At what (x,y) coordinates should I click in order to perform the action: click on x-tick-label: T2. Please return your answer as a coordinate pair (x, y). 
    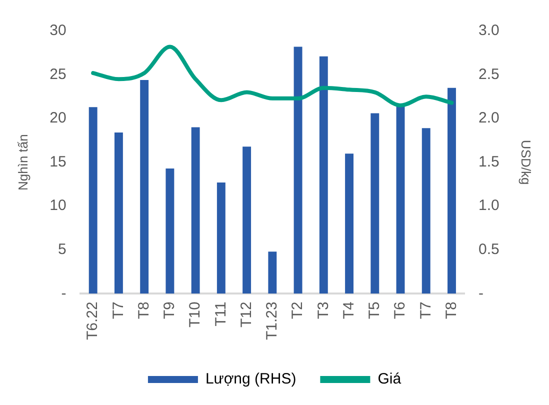
    Looking at the image, I should click on (297, 311).